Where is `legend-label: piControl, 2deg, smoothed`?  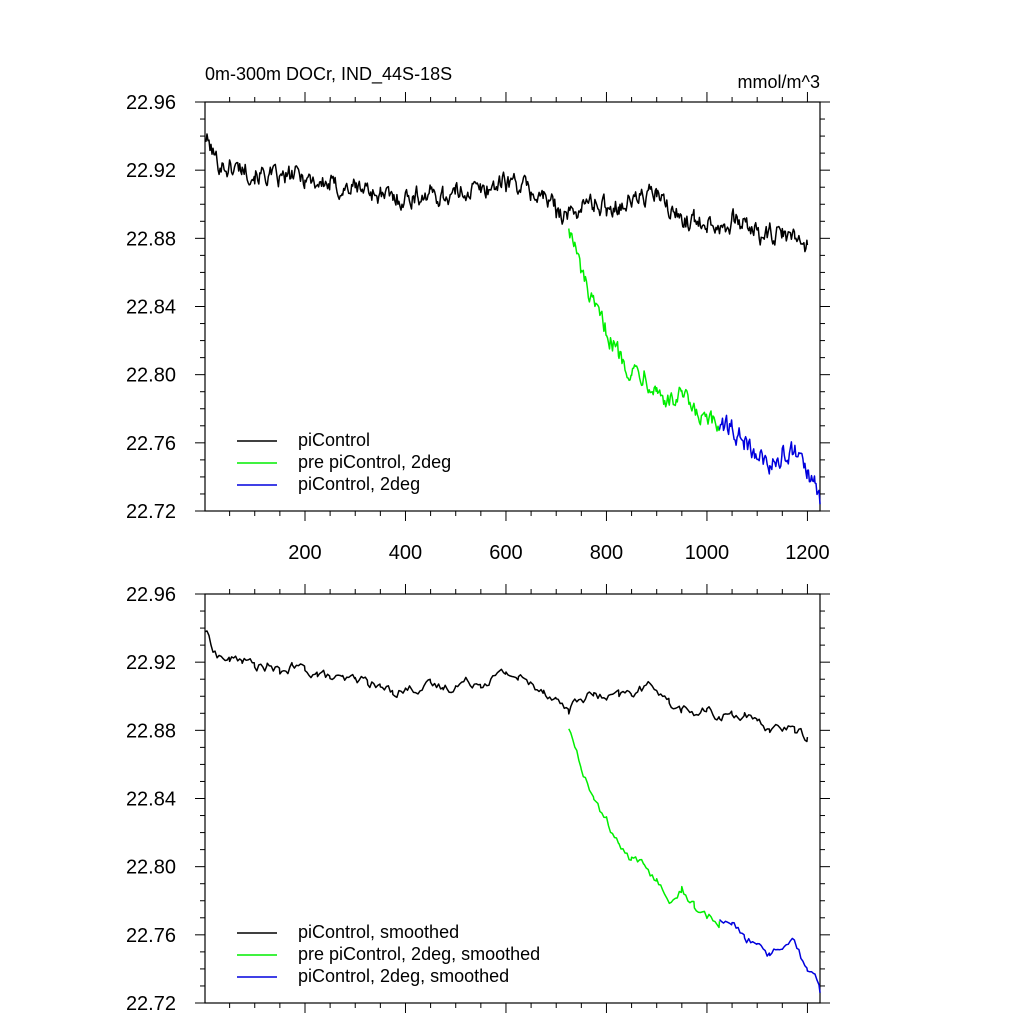 legend-label: piControl, 2deg, smoothed is located at coordinates (403, 976).